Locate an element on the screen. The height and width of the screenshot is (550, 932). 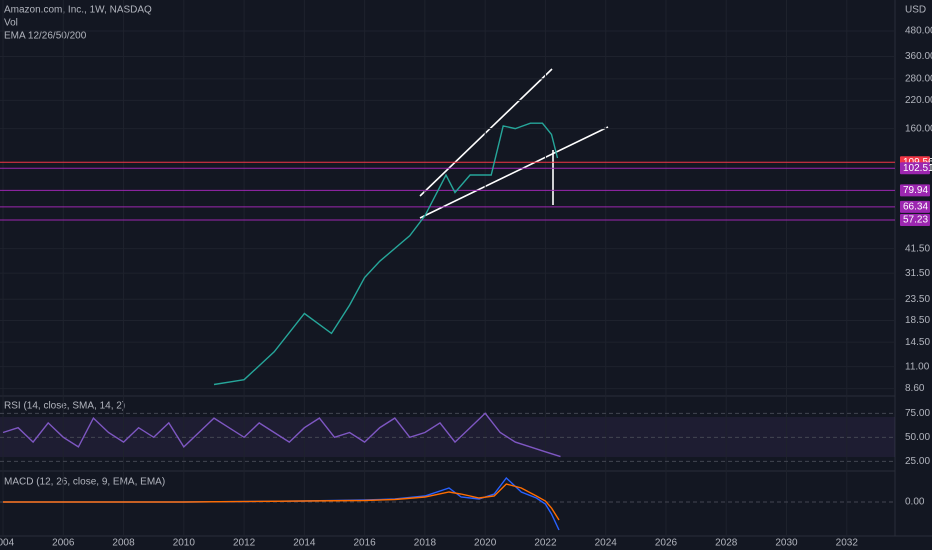
y-tick-label: 8.60 is located at coordinates (915, 388).